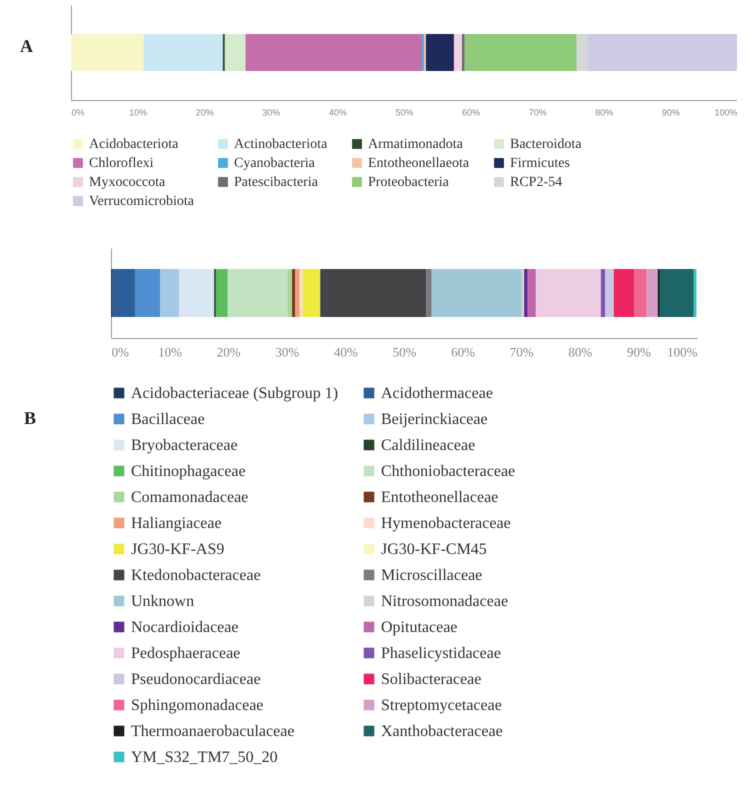 Image resolution: width=749 pixels, height=803 pixels. What do you see at coordinates (185, 653) in the screenshot?
I see `legend-label: Pedosphaeraceae` at bounding box center [185, 653].